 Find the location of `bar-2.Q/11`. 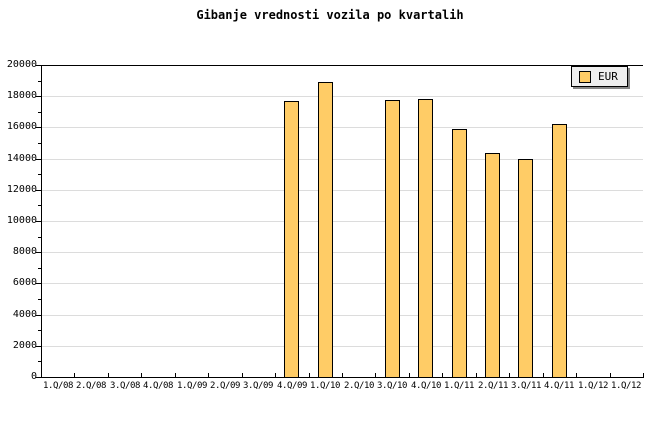

bar-2.Q/11 is located at coordinates (492, 265).